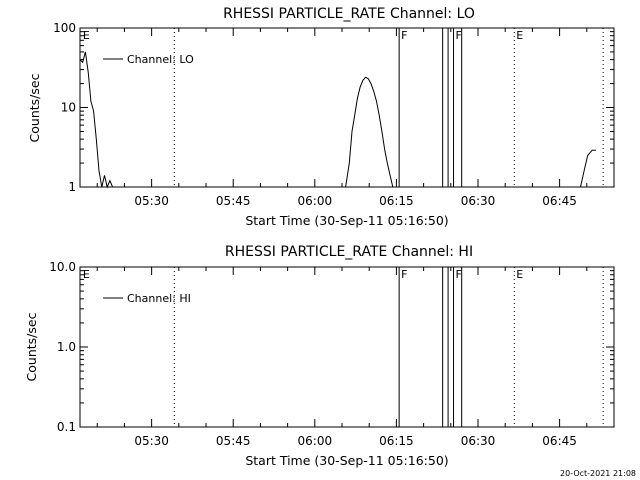 Image resolution: width=640 pixels, height=480 pixels. What do you see at coordinates (72, 187) in the screenshot?
I see `y-tick-label: 1` at bounding box center [72, 187].